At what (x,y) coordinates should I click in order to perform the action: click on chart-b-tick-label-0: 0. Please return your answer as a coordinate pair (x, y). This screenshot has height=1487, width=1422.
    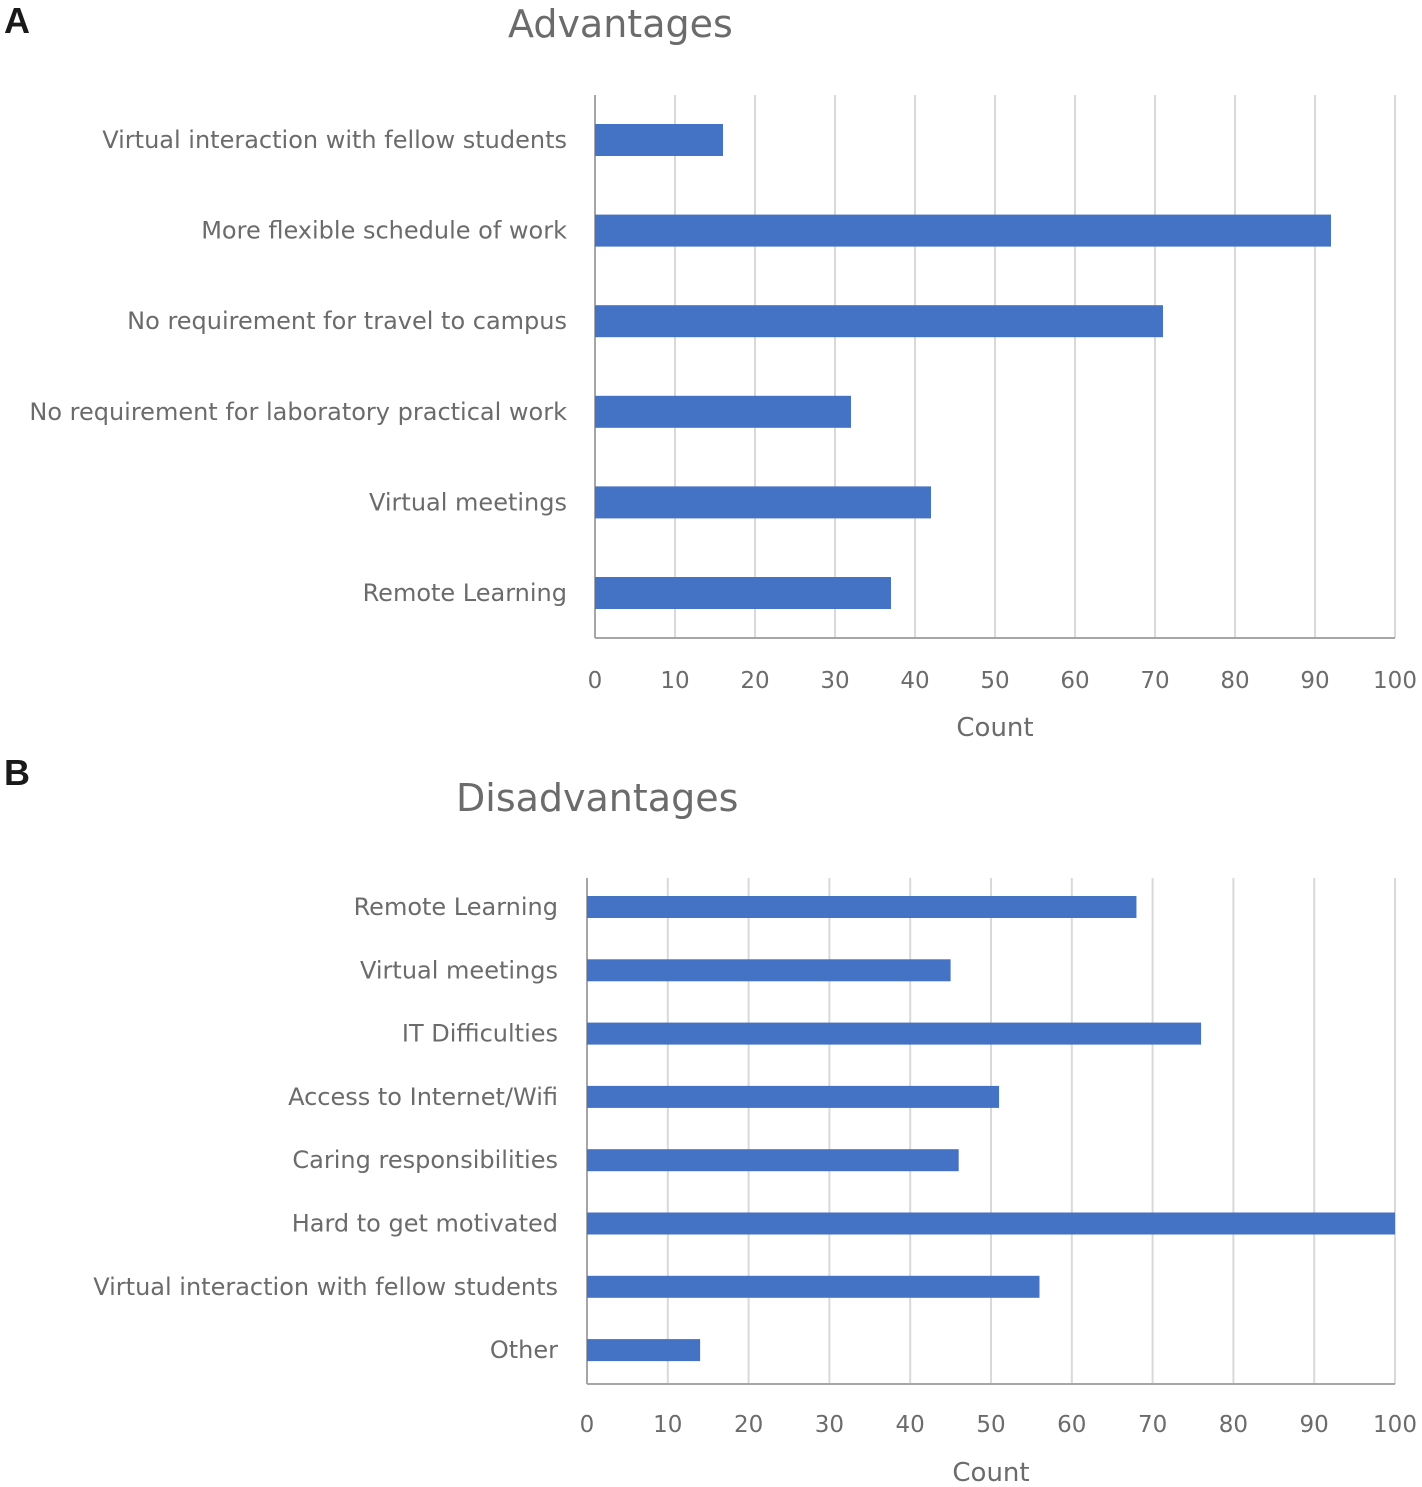
    Looking at the image, I should click on (587, 1425).